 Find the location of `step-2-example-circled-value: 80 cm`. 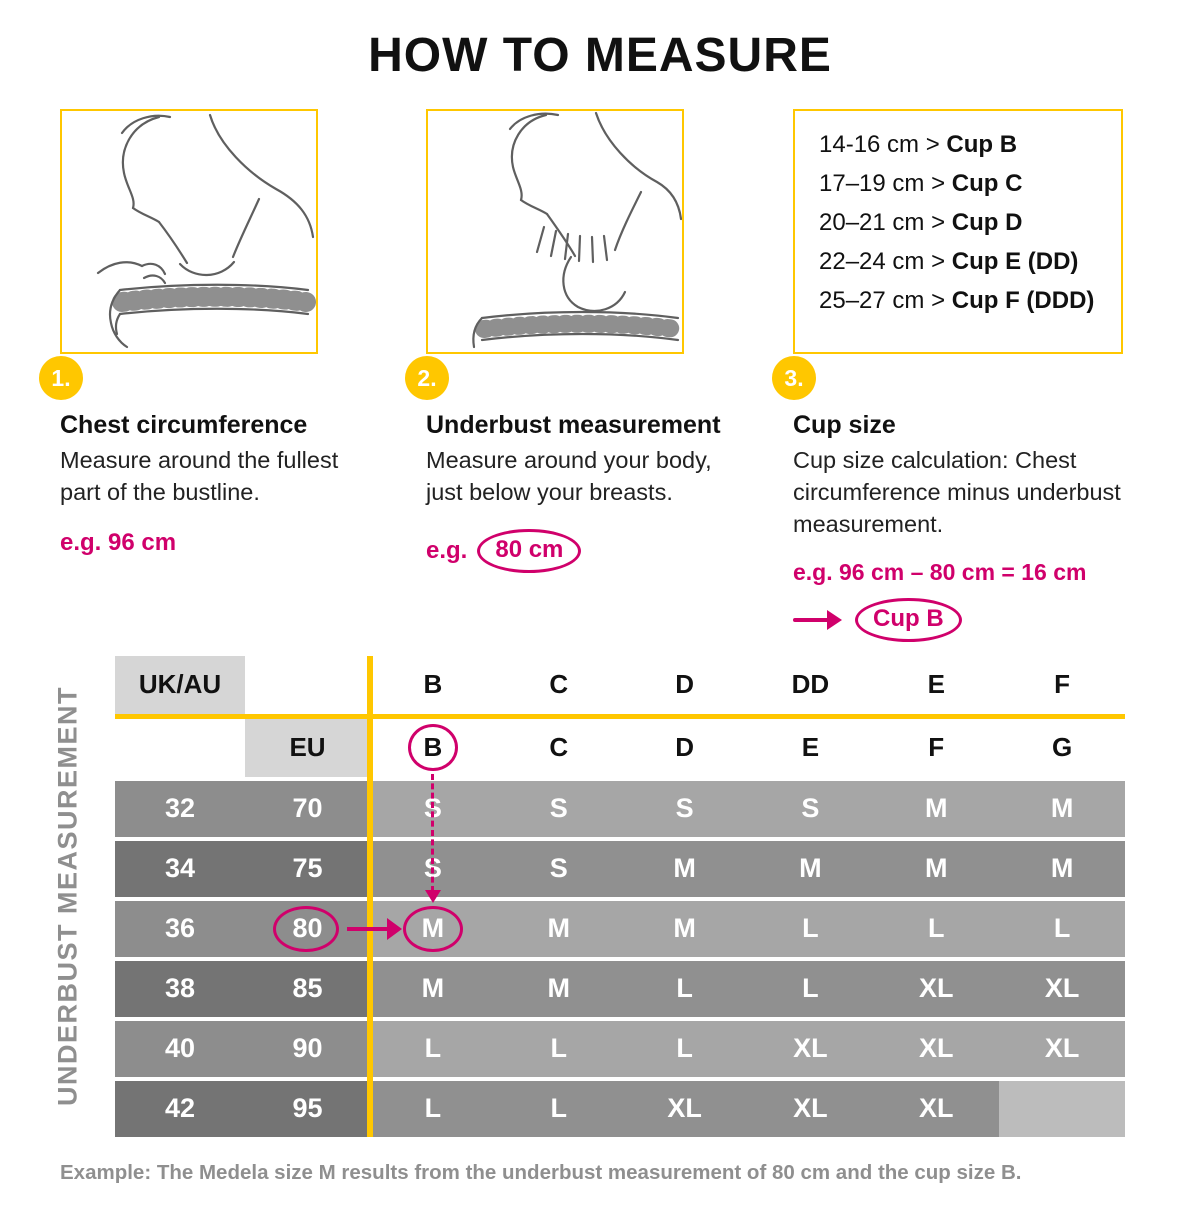

step-2-example-circled-value: 80 cm is located at coordinates (529, 550).